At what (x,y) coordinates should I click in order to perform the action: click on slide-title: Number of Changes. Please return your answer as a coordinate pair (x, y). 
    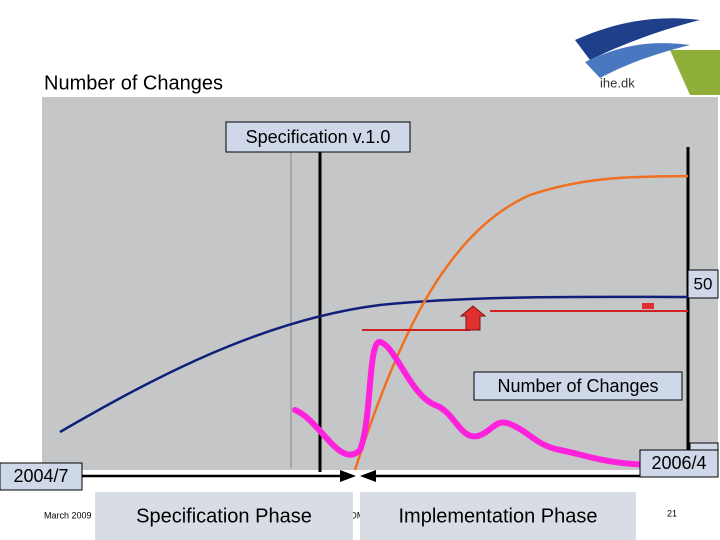
    Looking at the image, I should click on (133, 83).